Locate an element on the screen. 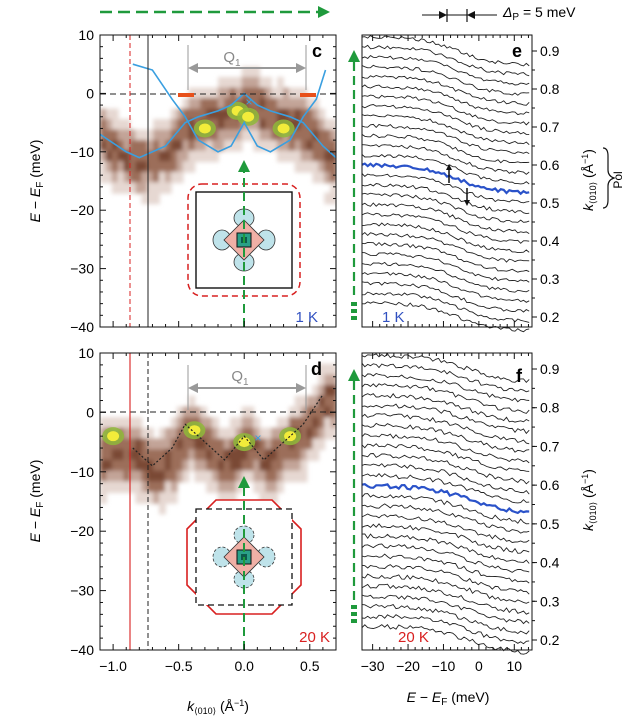 The width and height of the screenshot is (623, 727). bright-spot-core is located at coordinates (204, 128).